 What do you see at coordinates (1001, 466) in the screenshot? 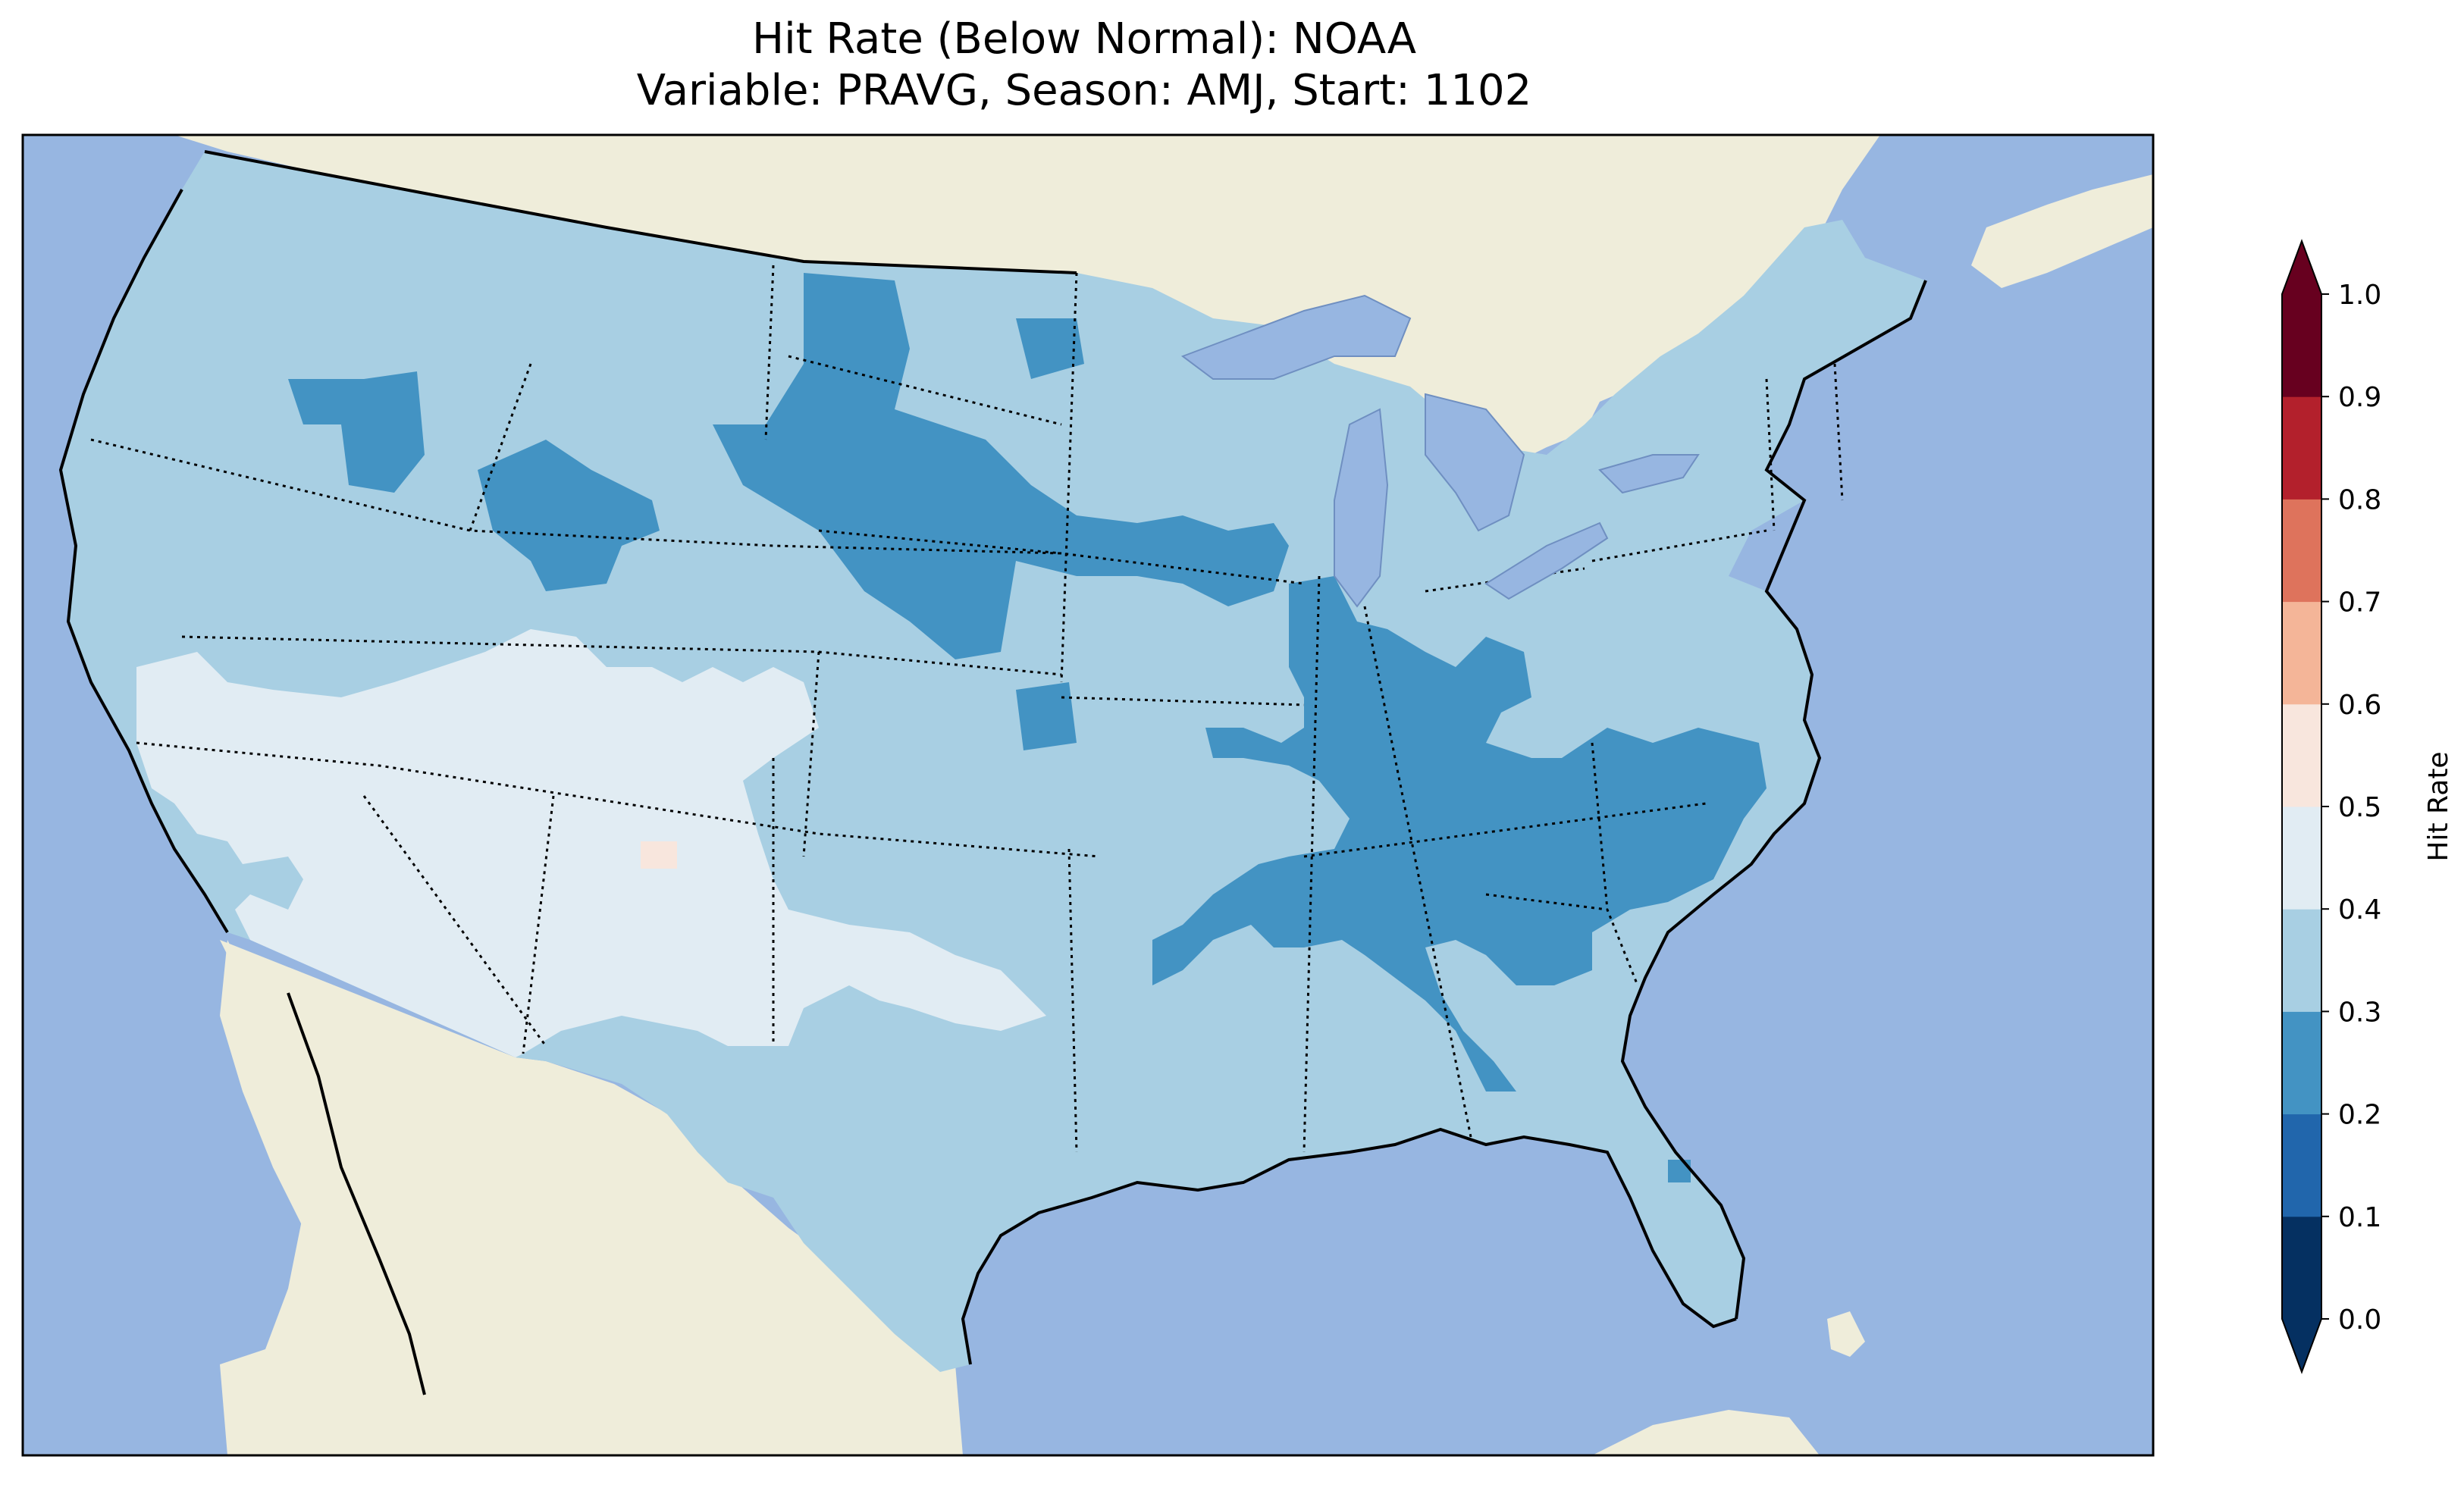
I see `region-northern-plains` at bounding box center [1001, 466].